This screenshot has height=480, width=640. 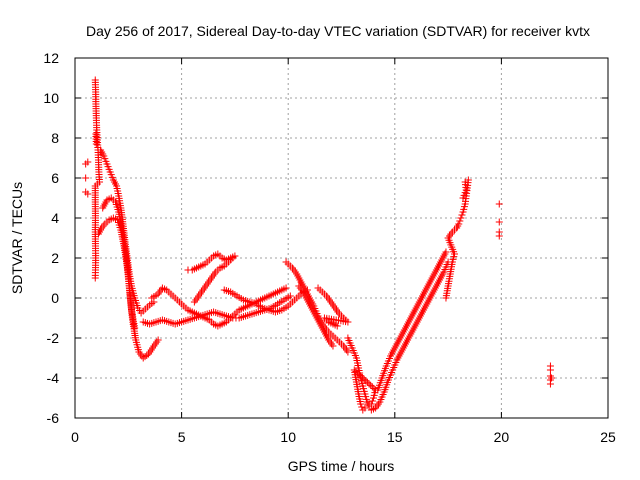 I want to click on y-tick-label: 4, so click(x=55, y=218).